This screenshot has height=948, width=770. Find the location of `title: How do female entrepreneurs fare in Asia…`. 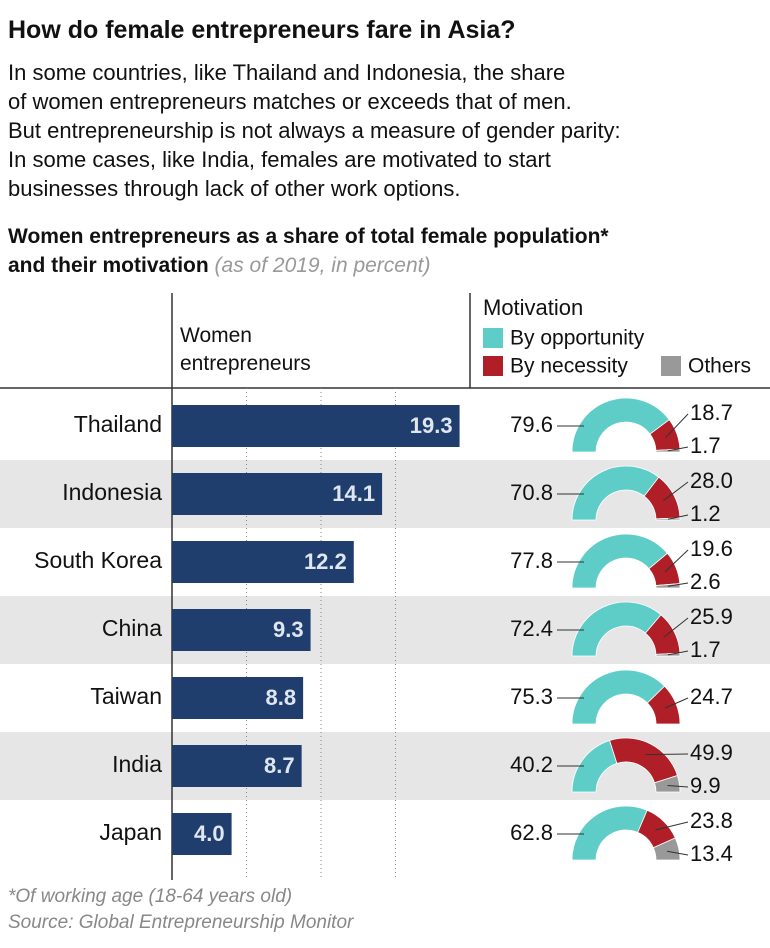

title: How do female entrepreneurs fare in Asia… is located at coordinates (262, 30).